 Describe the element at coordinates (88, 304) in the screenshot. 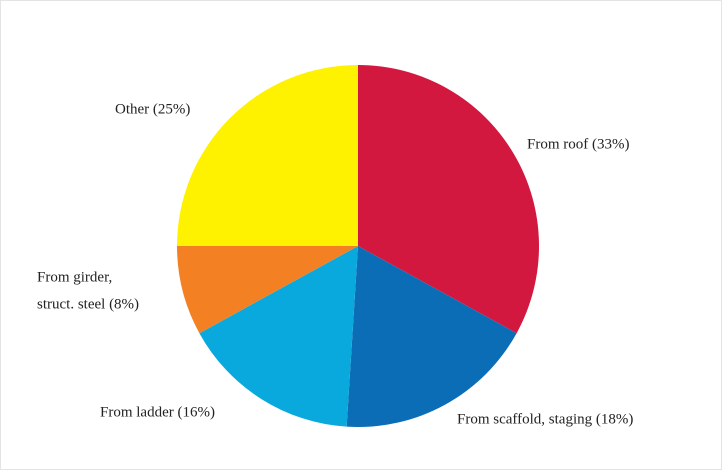

I see `slice-label: struct. steel (8%)` at that location.